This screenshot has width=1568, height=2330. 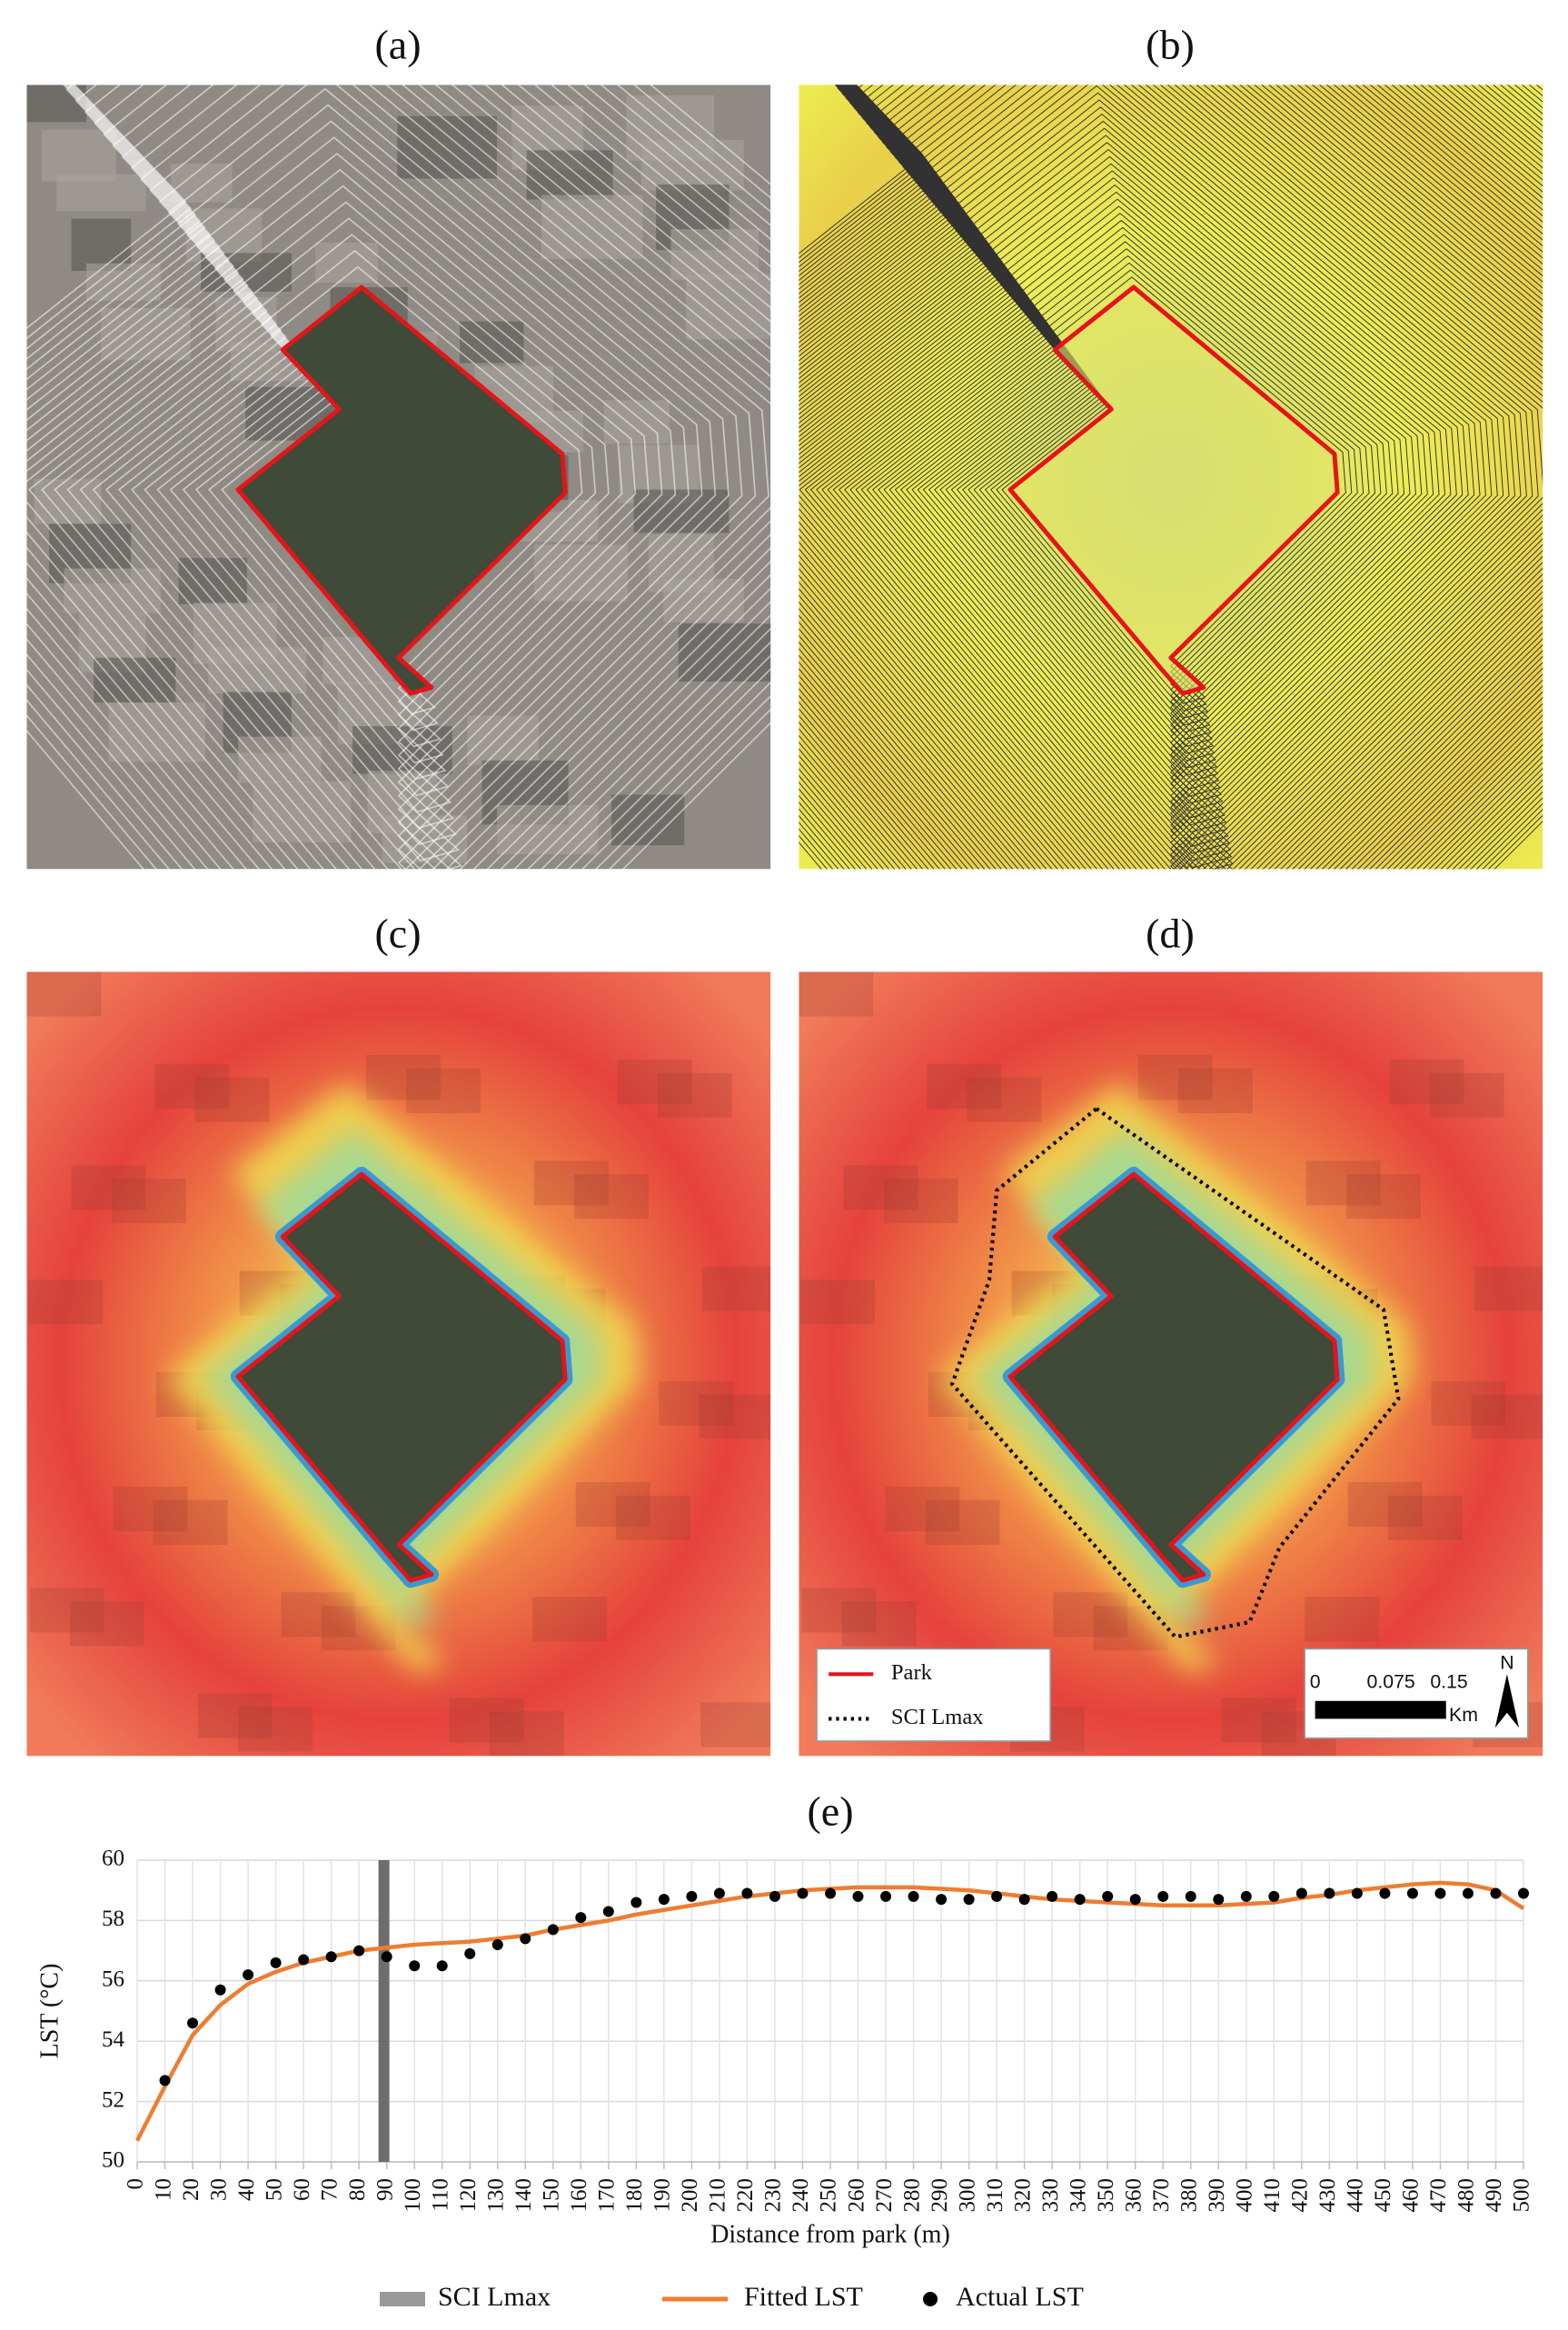 What do you see at coordinates (246, 2189) in the screenshot?
I see `x-tick-label: 40` at bounding box center [246, 2189].